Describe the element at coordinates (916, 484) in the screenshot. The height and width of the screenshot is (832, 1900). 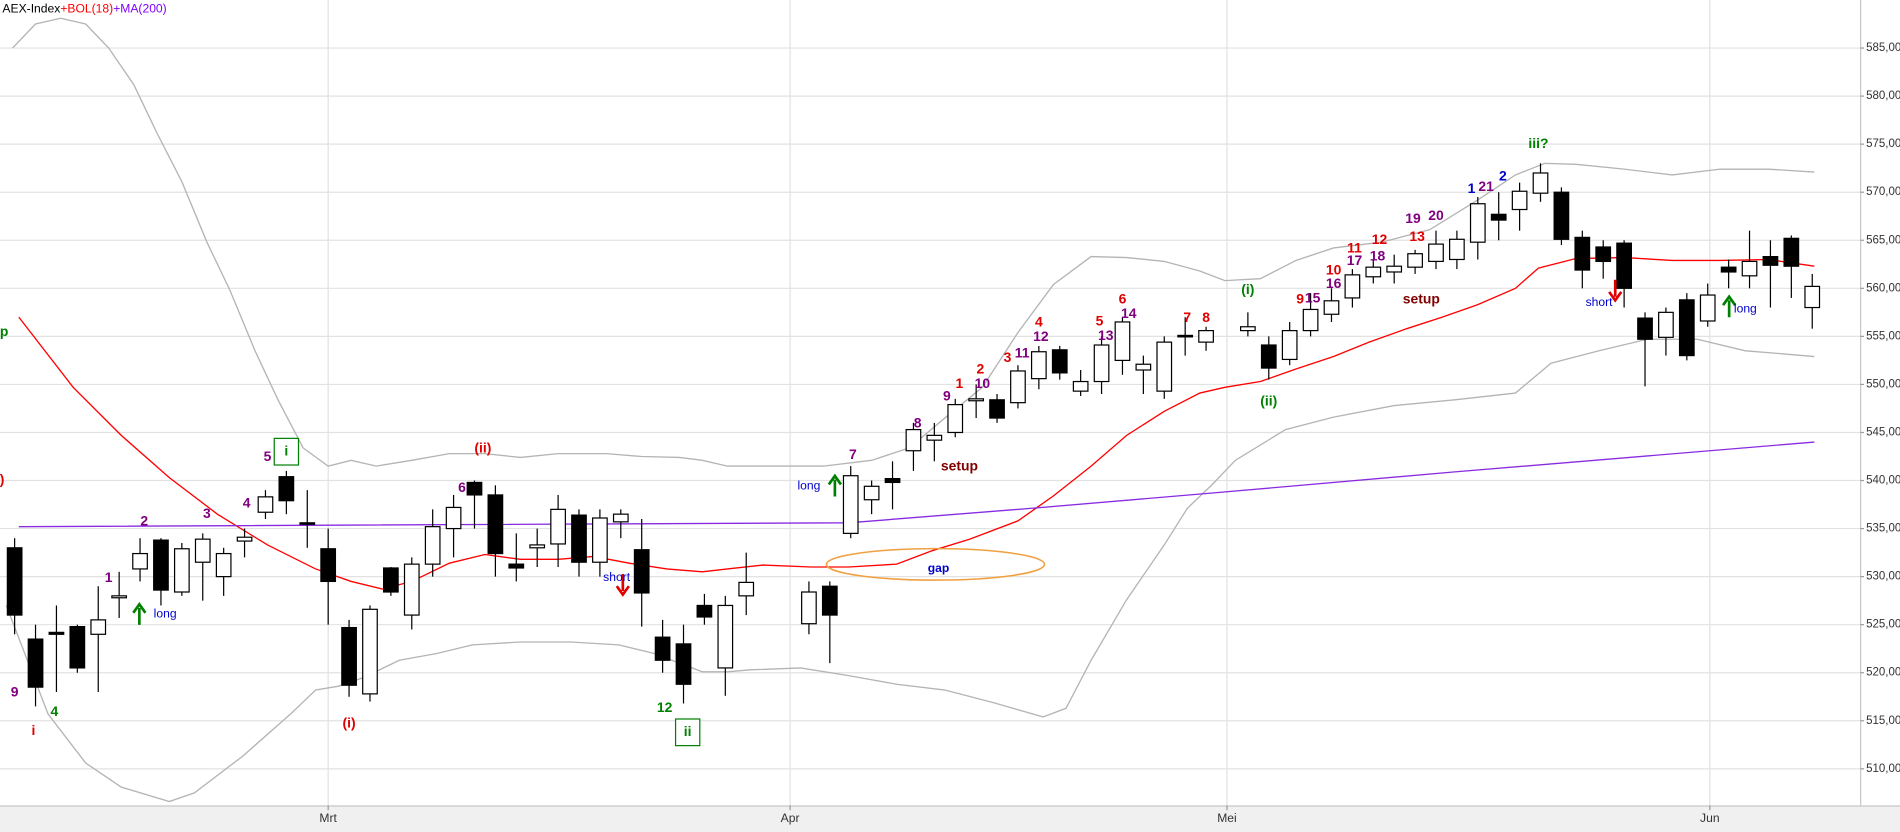
I see `indicator-line` at that location.